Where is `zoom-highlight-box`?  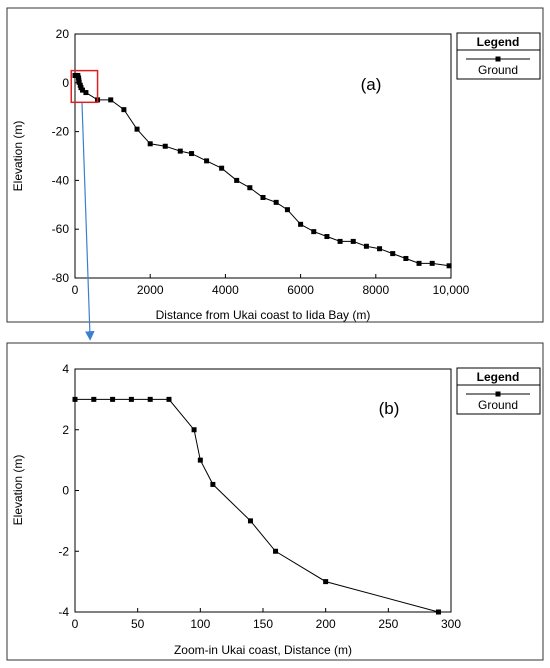 zoom-highlight-box is located at coordinates (84, 86).